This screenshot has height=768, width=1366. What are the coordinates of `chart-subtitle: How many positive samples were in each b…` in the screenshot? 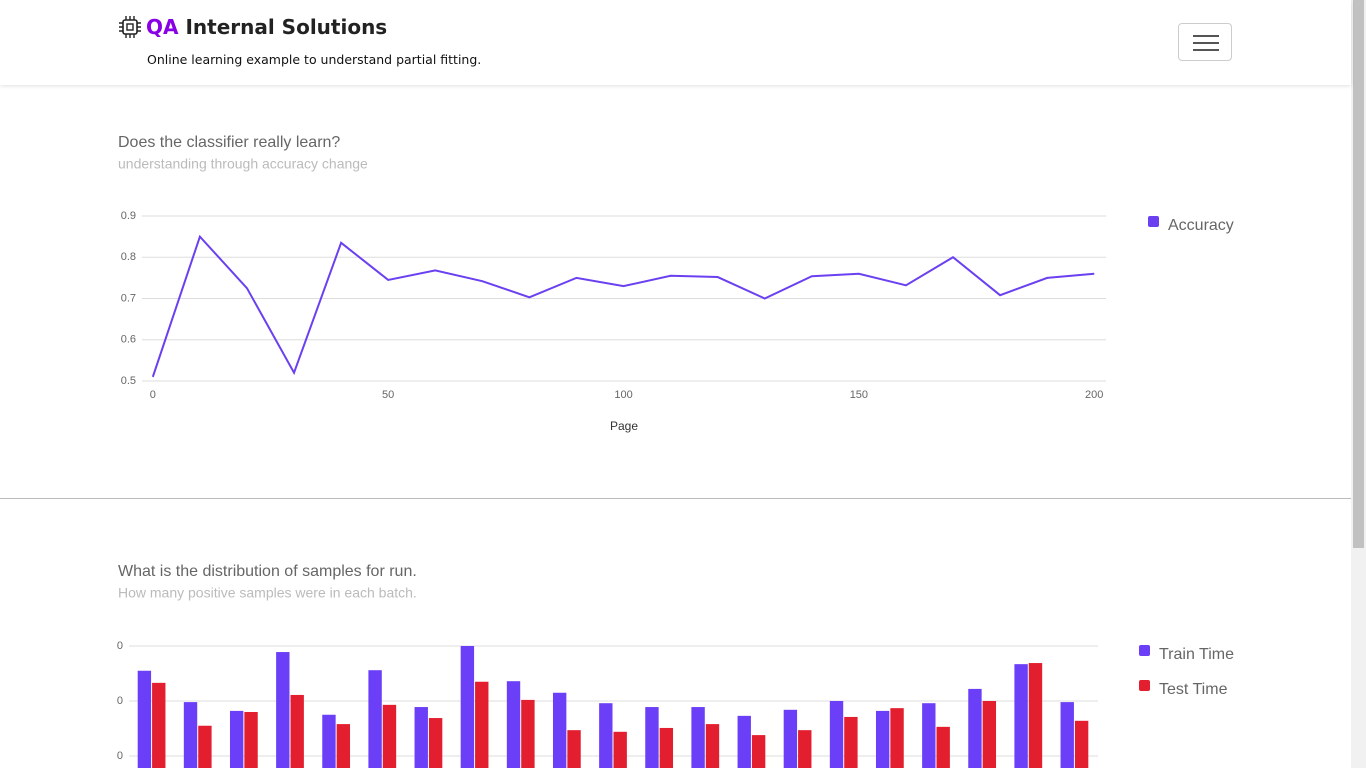 It's located at (267, 593).